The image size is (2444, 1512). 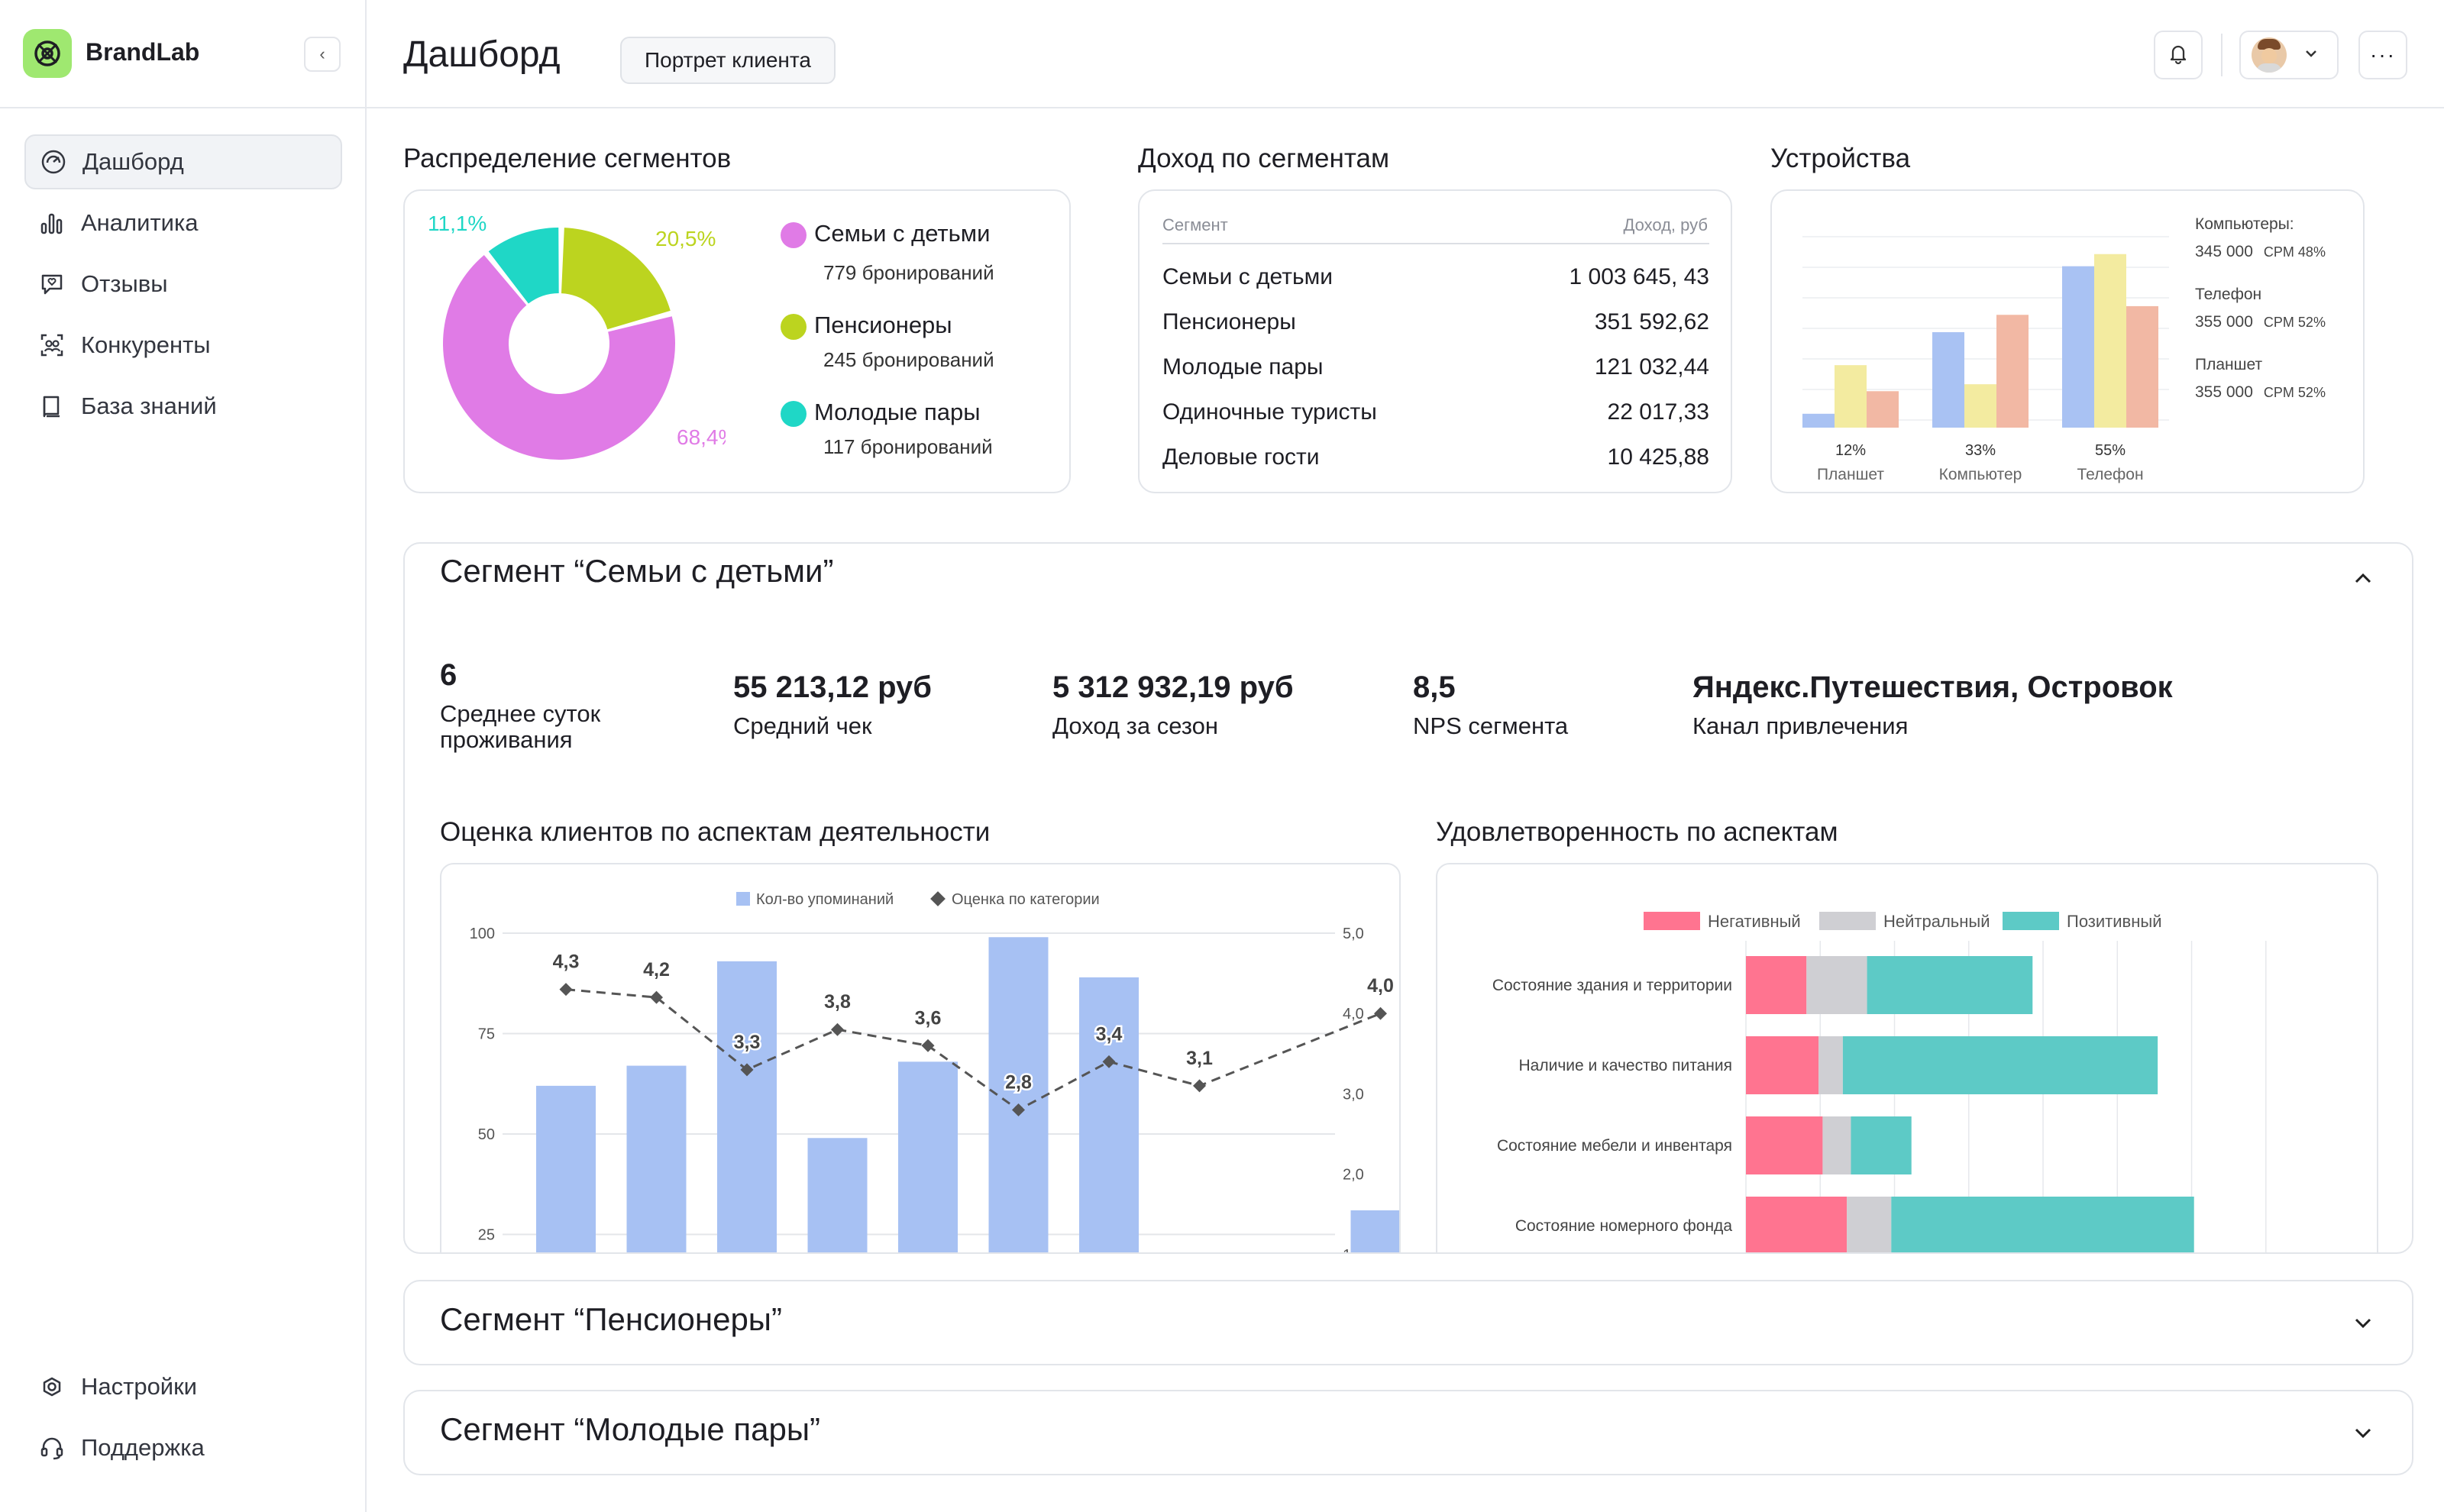 What do you see at coordinates (1406, 107) in the screenshot?
I see `header-divider` at bounding box center [1406, 107].